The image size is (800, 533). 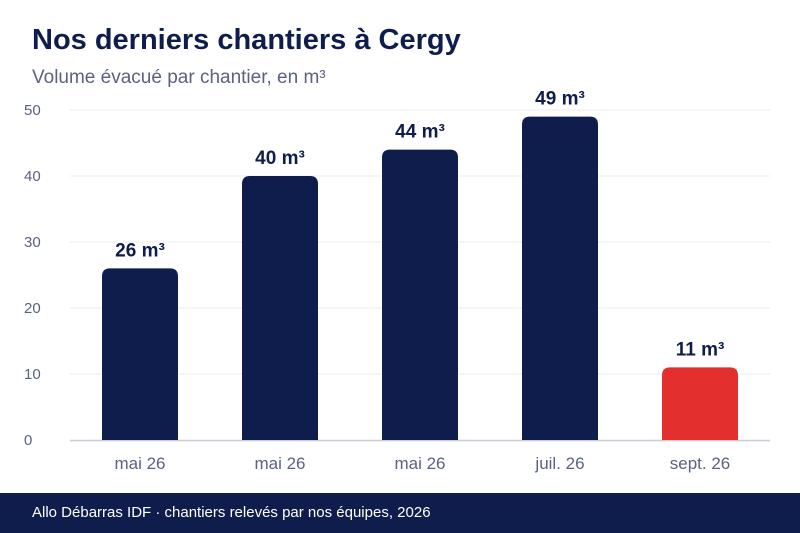 I want to click on y-tick-label: 50, so click(x=32, y=110).